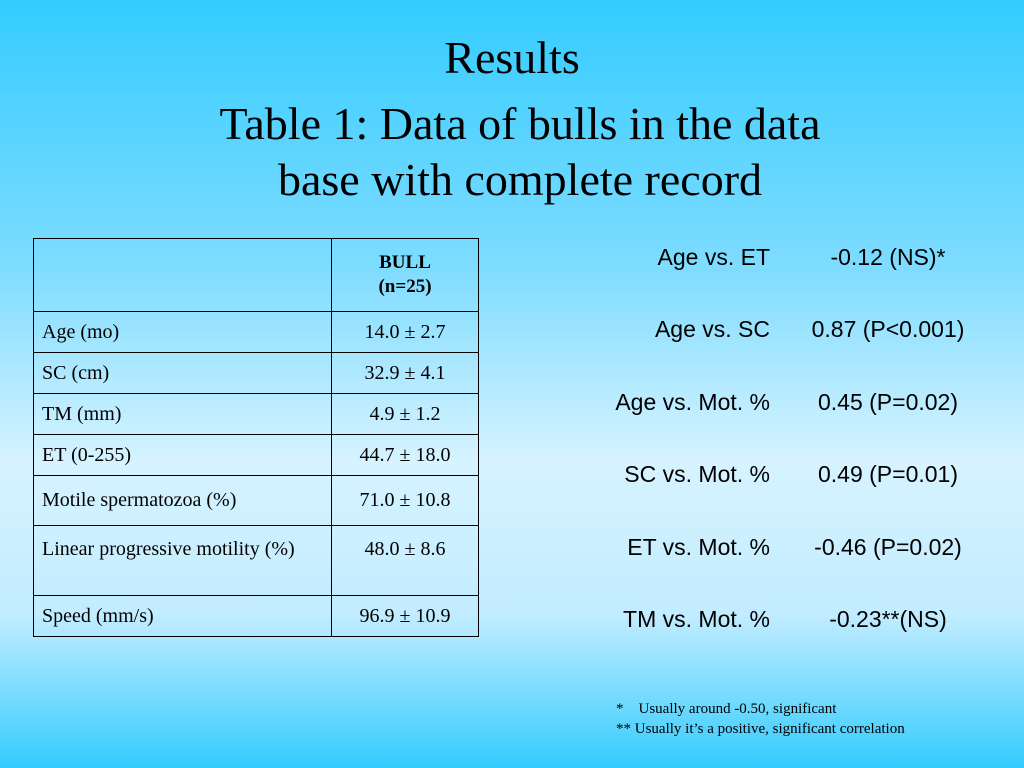  I want to click on row-value-tm: 4.9 ± 1.2, so click(405, 414).